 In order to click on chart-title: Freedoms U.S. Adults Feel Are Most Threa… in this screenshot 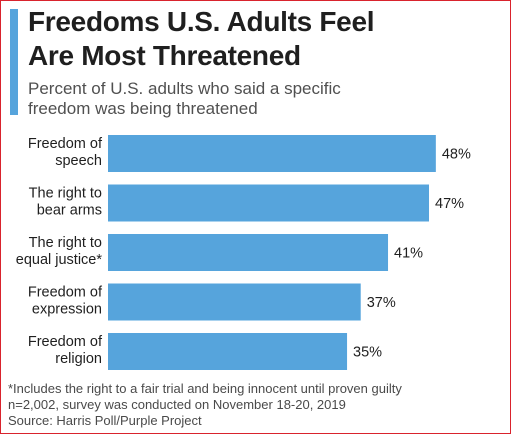, I will do `click(201, 39)`.